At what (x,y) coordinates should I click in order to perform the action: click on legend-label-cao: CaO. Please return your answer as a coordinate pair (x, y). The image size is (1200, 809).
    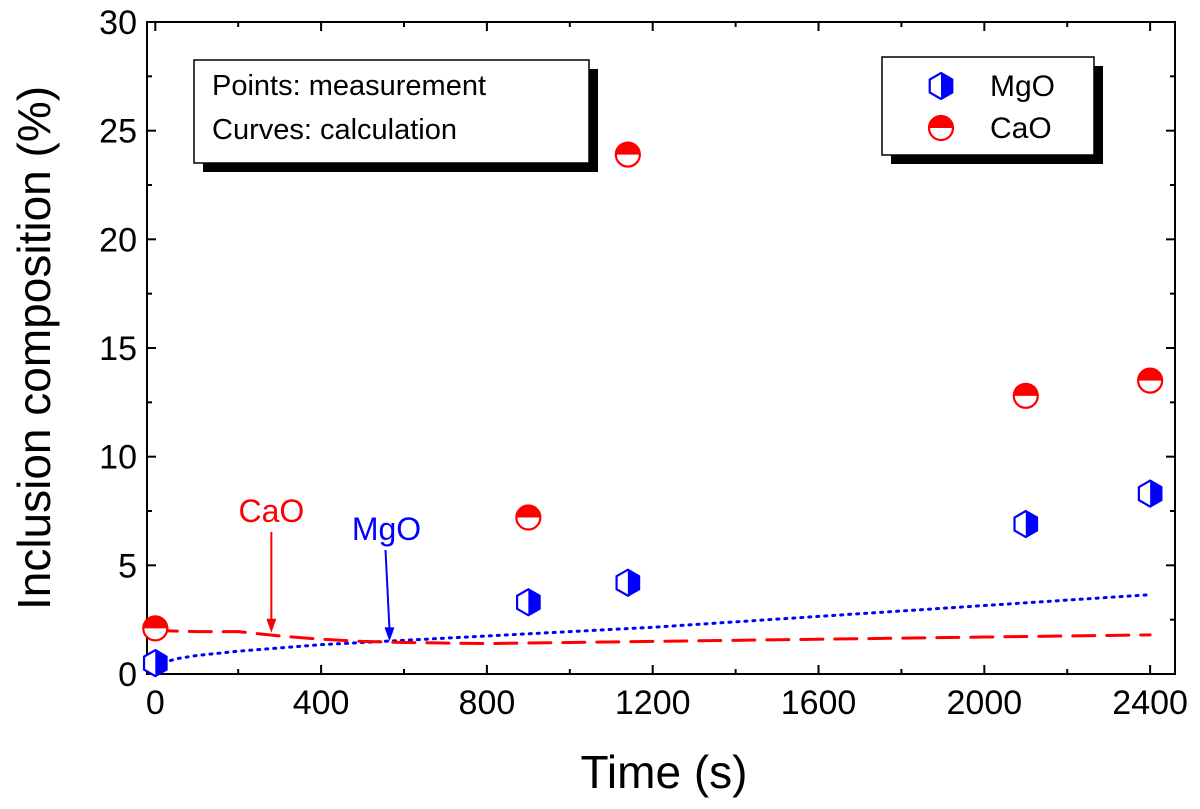
    Looking at the image, I should click on (1021, 128).